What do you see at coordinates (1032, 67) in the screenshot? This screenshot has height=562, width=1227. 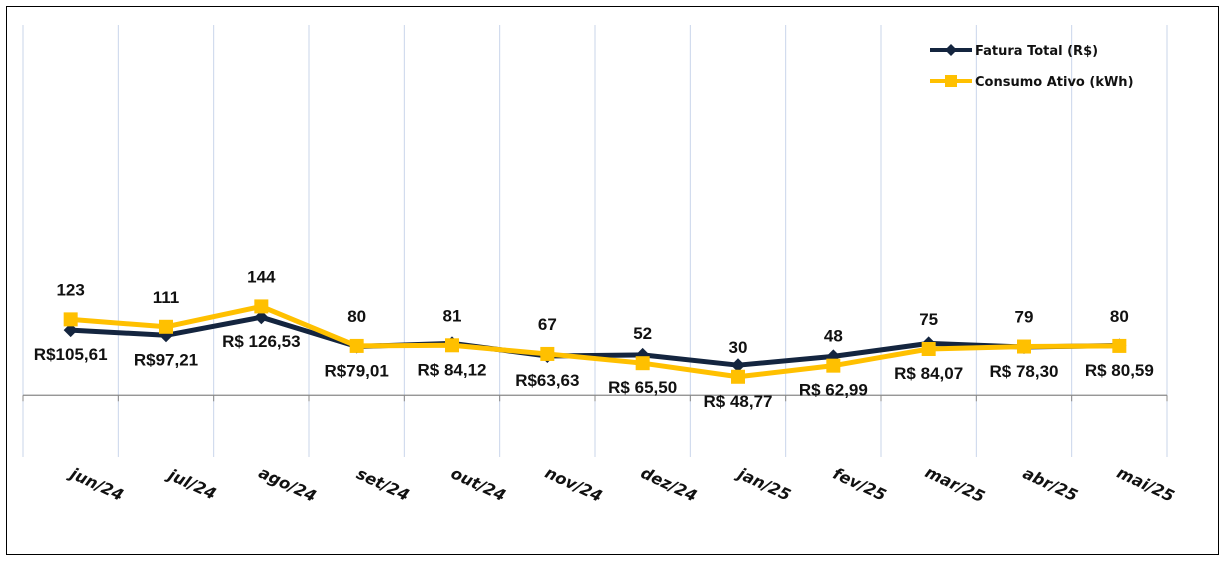 I see `legend: Fatura Total (R$) Consumo Ativo (kWh)` at bounding box center [1032, 67].